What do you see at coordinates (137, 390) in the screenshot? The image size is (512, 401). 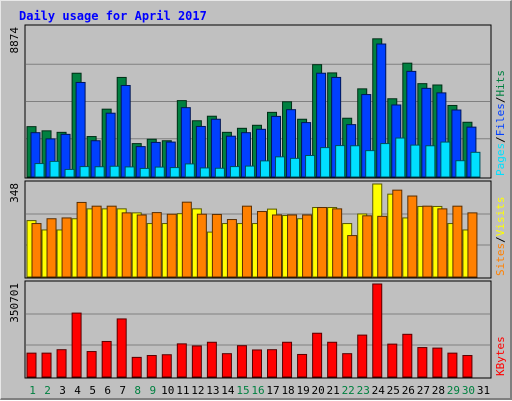 I see `x-tick-label: 8` at bounding box center [137, 390].